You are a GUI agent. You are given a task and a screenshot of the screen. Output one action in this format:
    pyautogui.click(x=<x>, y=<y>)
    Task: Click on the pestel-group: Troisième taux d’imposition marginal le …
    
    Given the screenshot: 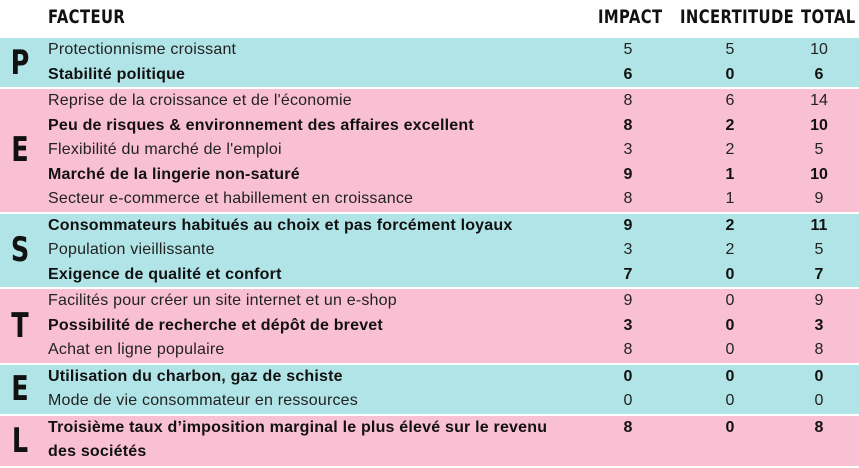 What is the action you would take?
    pyautogui.click(x=429, y=441)
    